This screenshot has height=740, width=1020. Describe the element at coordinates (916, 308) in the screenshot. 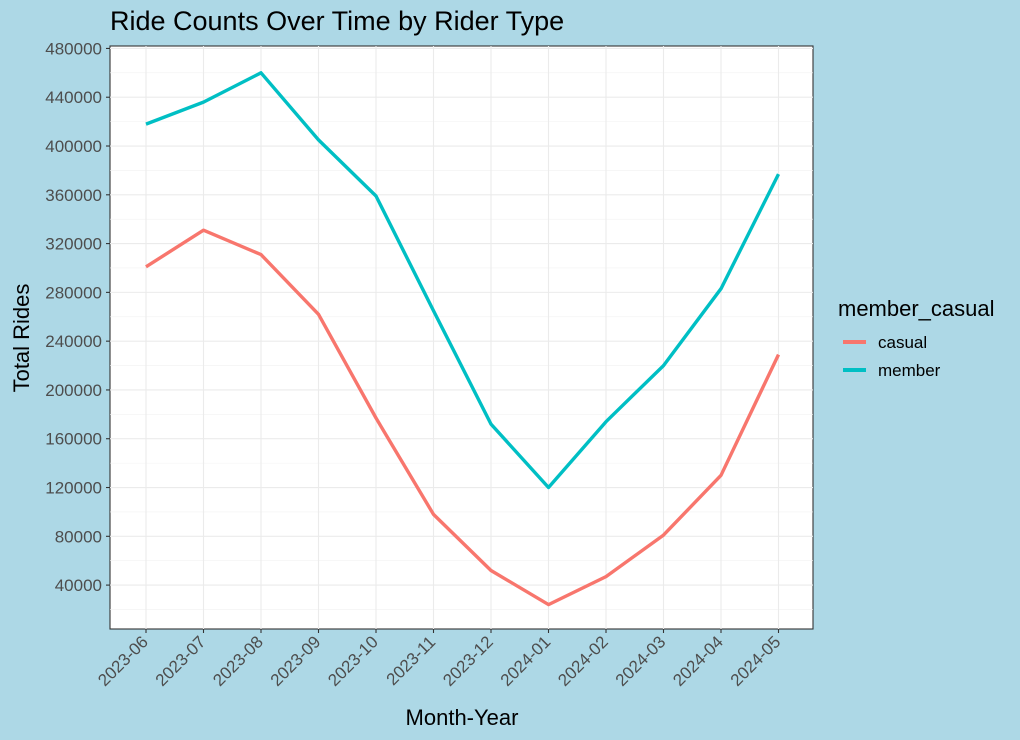

I see `legend-title: member_casual` at that location.